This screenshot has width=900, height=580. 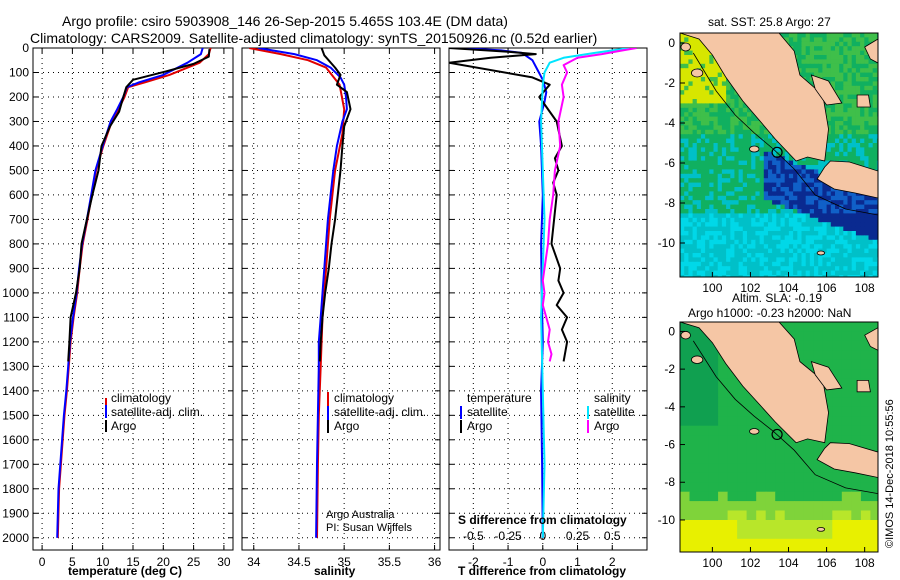 I want to click on profile-location-marker, so click(x=777, y=434).